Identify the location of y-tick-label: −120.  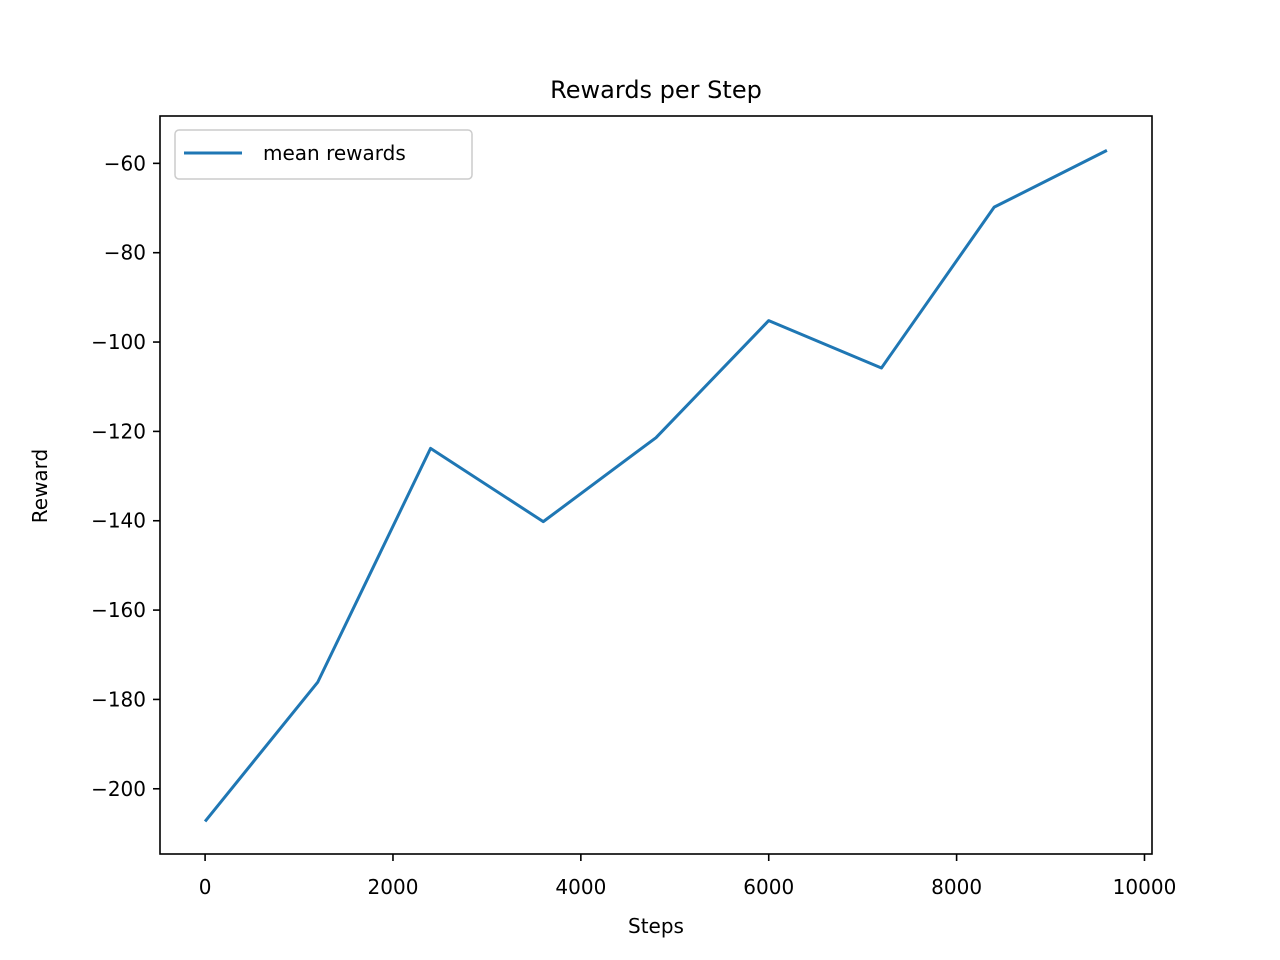
(118, 431).